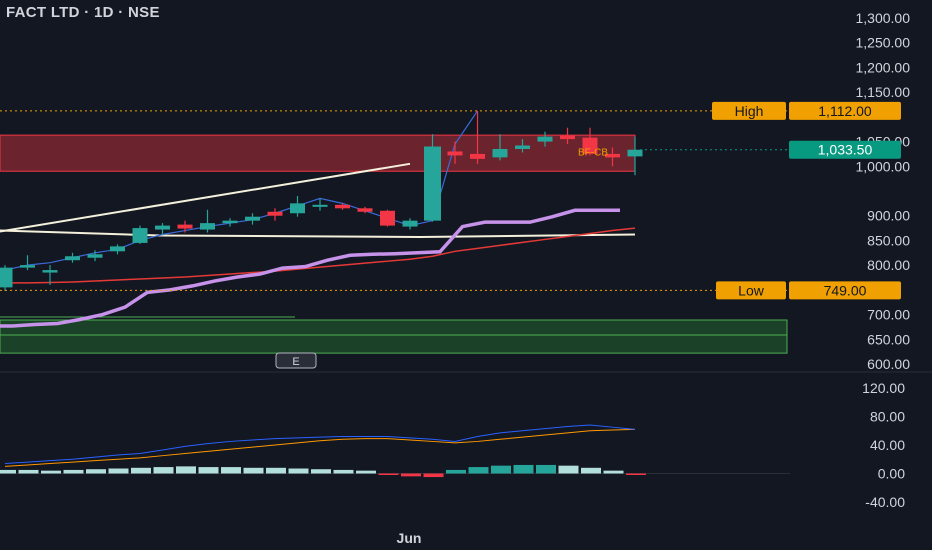 The width and height of the screenshot is (932, 550). I want to click on price-tick-label: 900.00, so click(888, 216).